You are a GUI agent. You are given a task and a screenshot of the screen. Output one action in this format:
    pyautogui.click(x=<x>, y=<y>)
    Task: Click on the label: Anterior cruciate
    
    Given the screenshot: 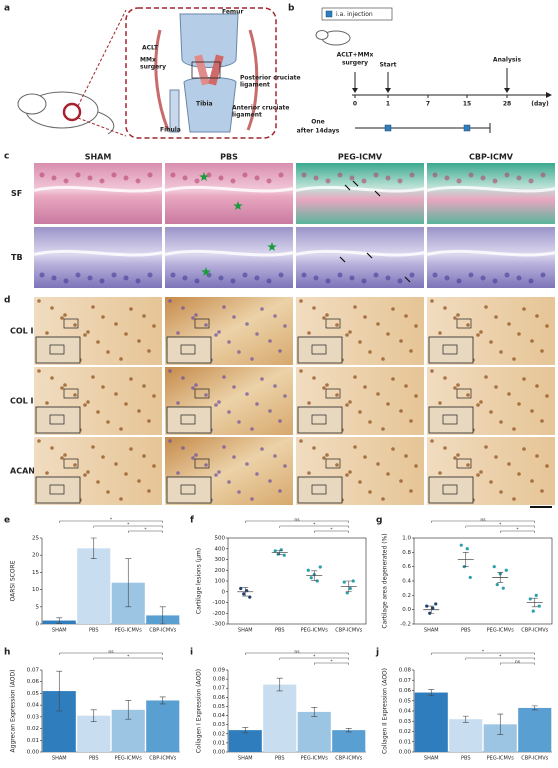 What is the action you would take?
    pyautogui.click(x=260, y=108)
    